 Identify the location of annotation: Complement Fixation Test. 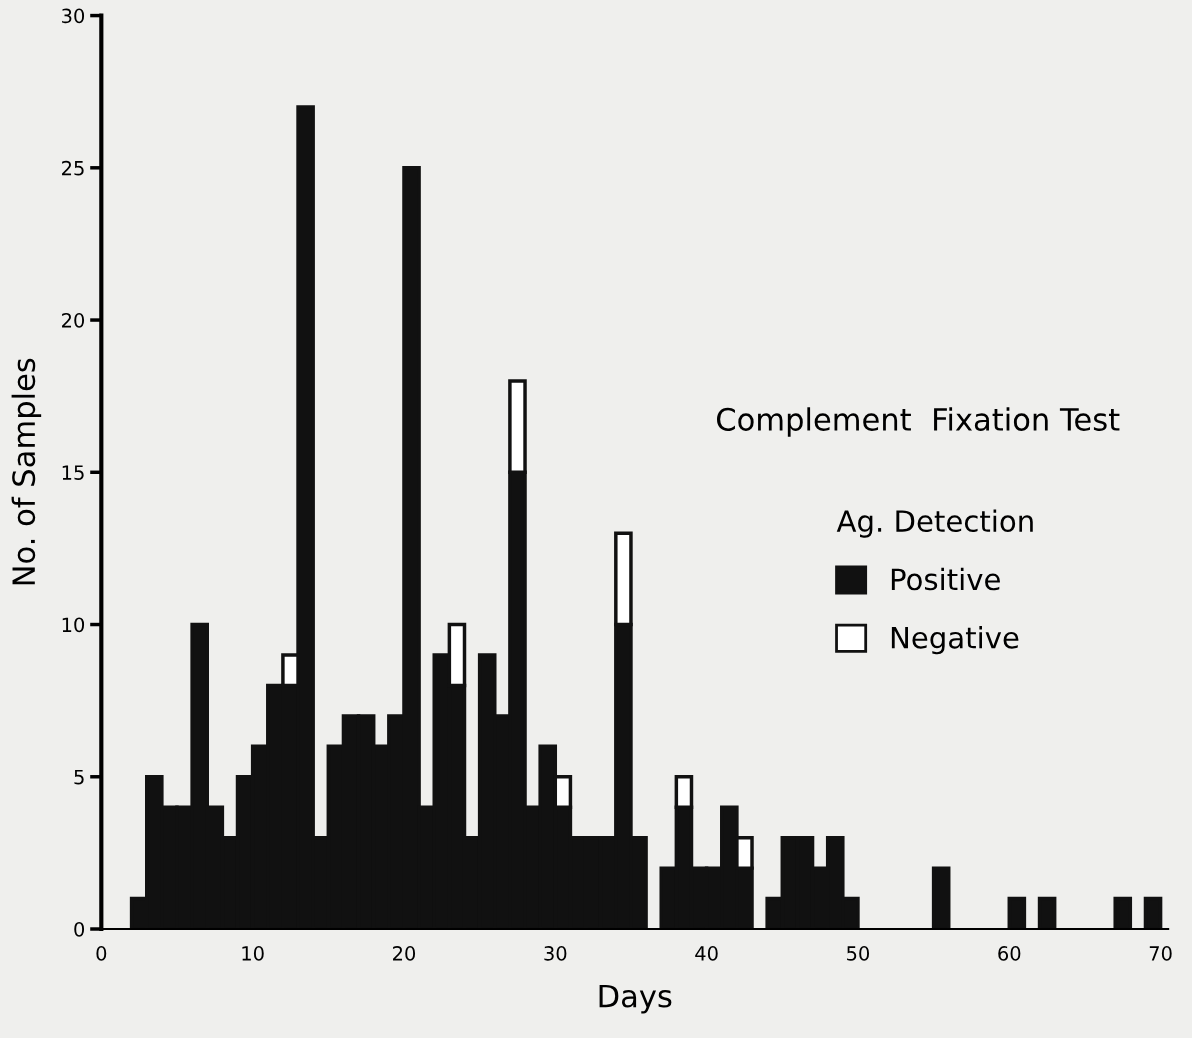
(918, 422).